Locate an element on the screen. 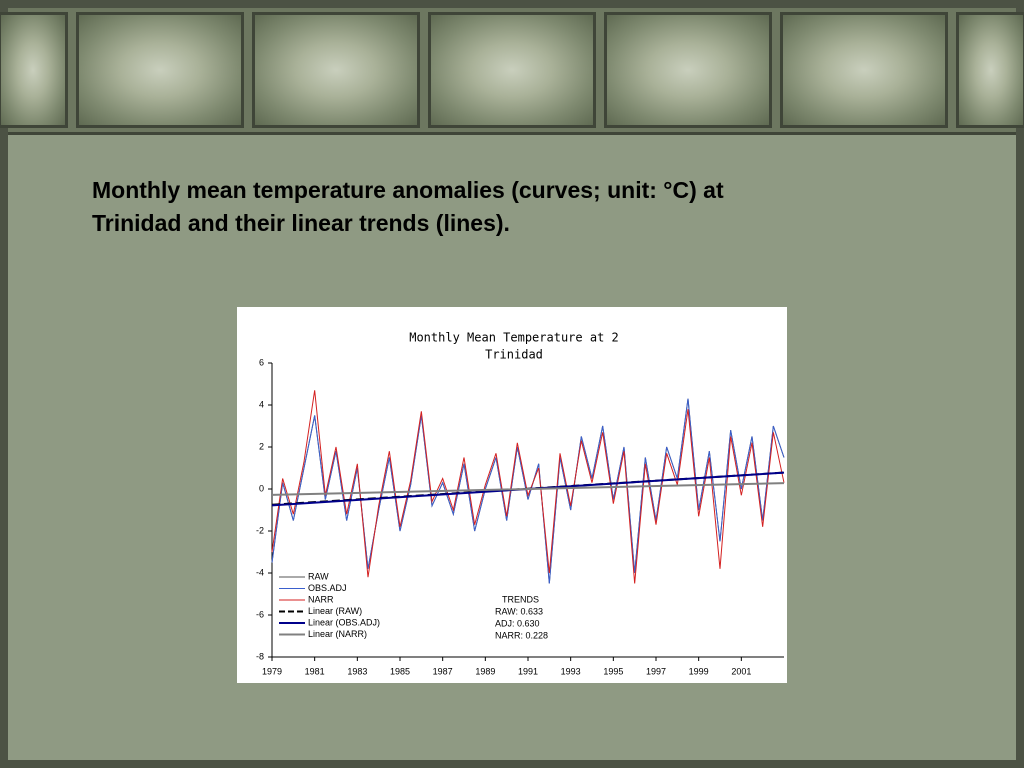  y-tick-label: 0 is located at coordinates (261, 488).